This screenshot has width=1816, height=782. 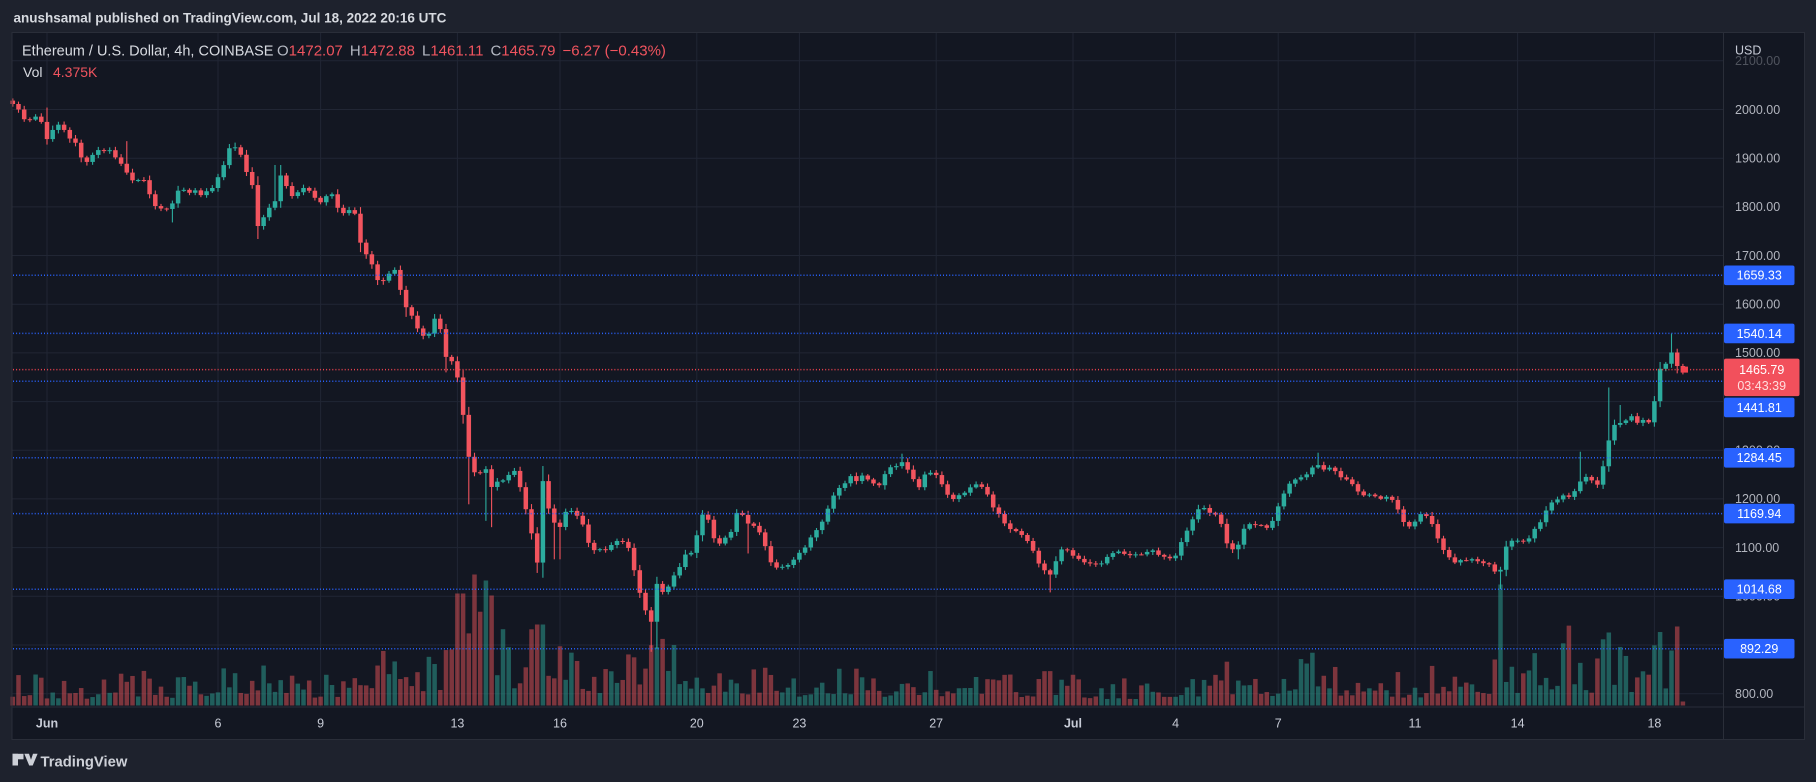 I want to click on svg-text: 1540.14, so click(x=1759, y=334).